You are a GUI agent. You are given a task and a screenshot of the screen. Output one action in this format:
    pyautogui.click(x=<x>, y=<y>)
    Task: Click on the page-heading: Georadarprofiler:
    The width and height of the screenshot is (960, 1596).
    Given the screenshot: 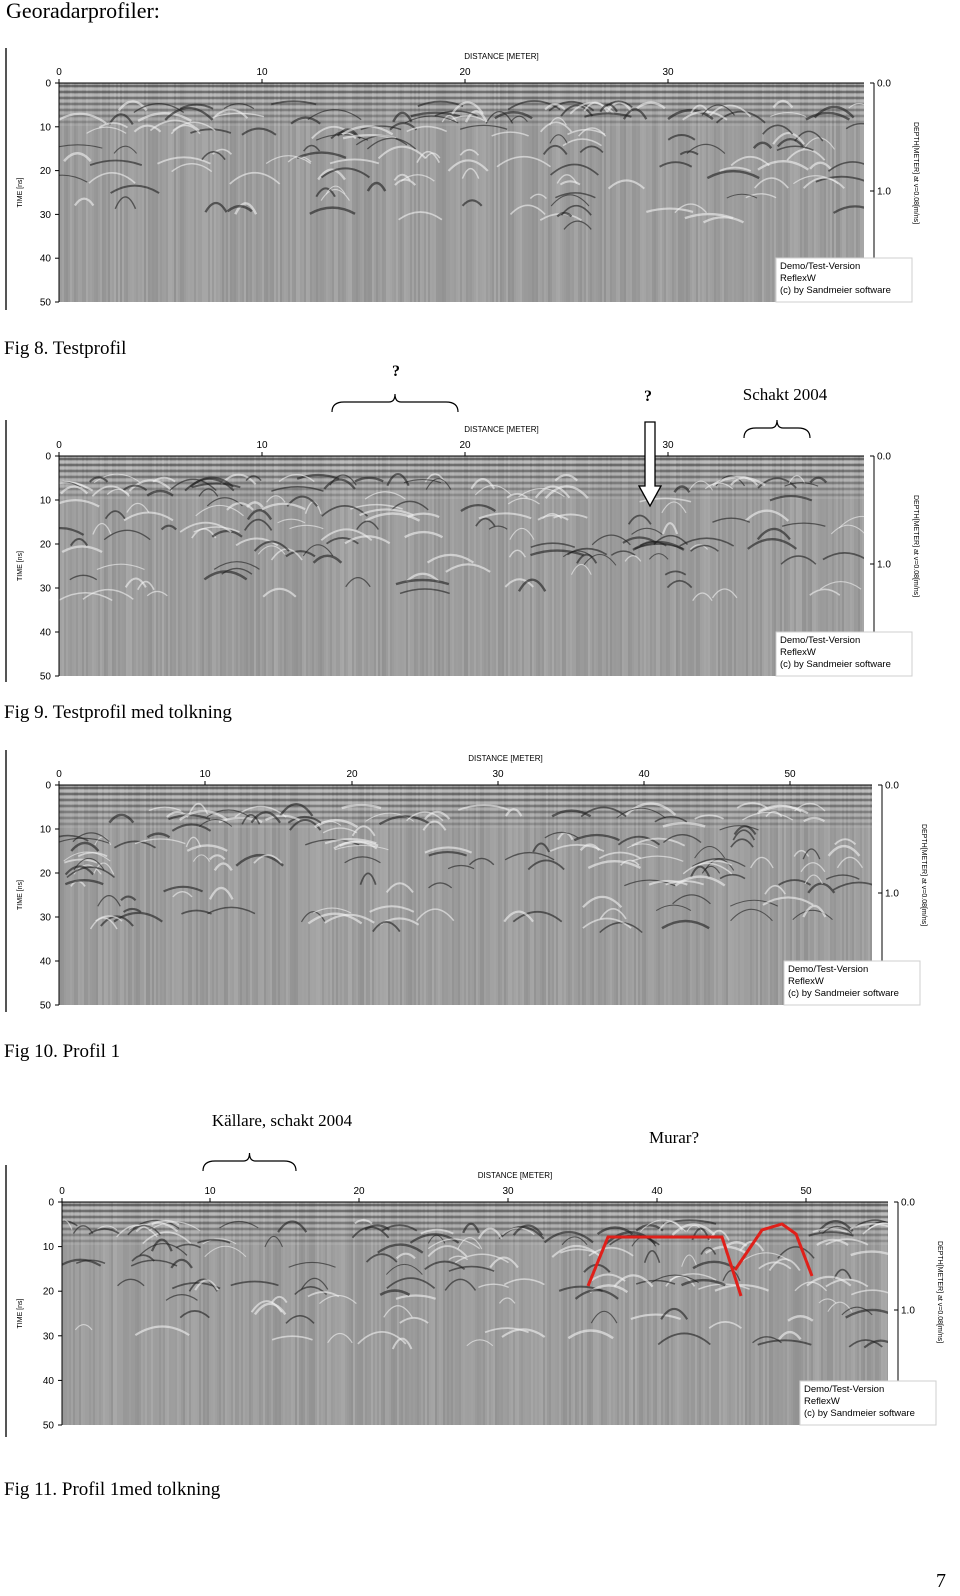 What is the action you would take?
    pyautogui.click(x=83, y=11)
    